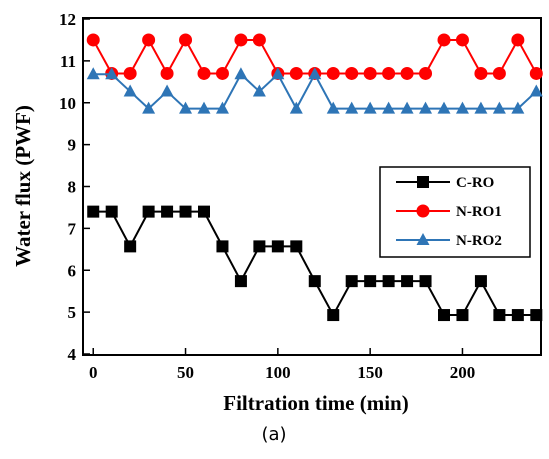 This screenshot has height=459, width=549. I want to click on y-axis-ticks: 4 5 6 7 8 9 10 11 12, so click(74, 187).